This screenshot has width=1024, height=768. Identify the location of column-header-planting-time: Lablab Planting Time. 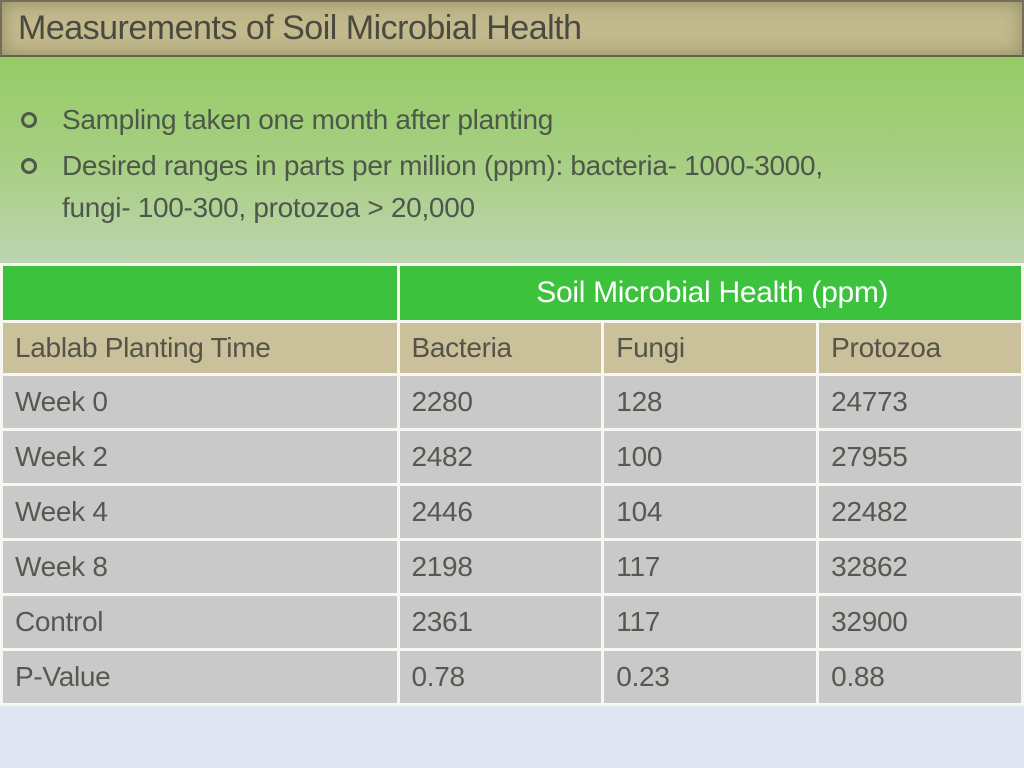
(200, 348).